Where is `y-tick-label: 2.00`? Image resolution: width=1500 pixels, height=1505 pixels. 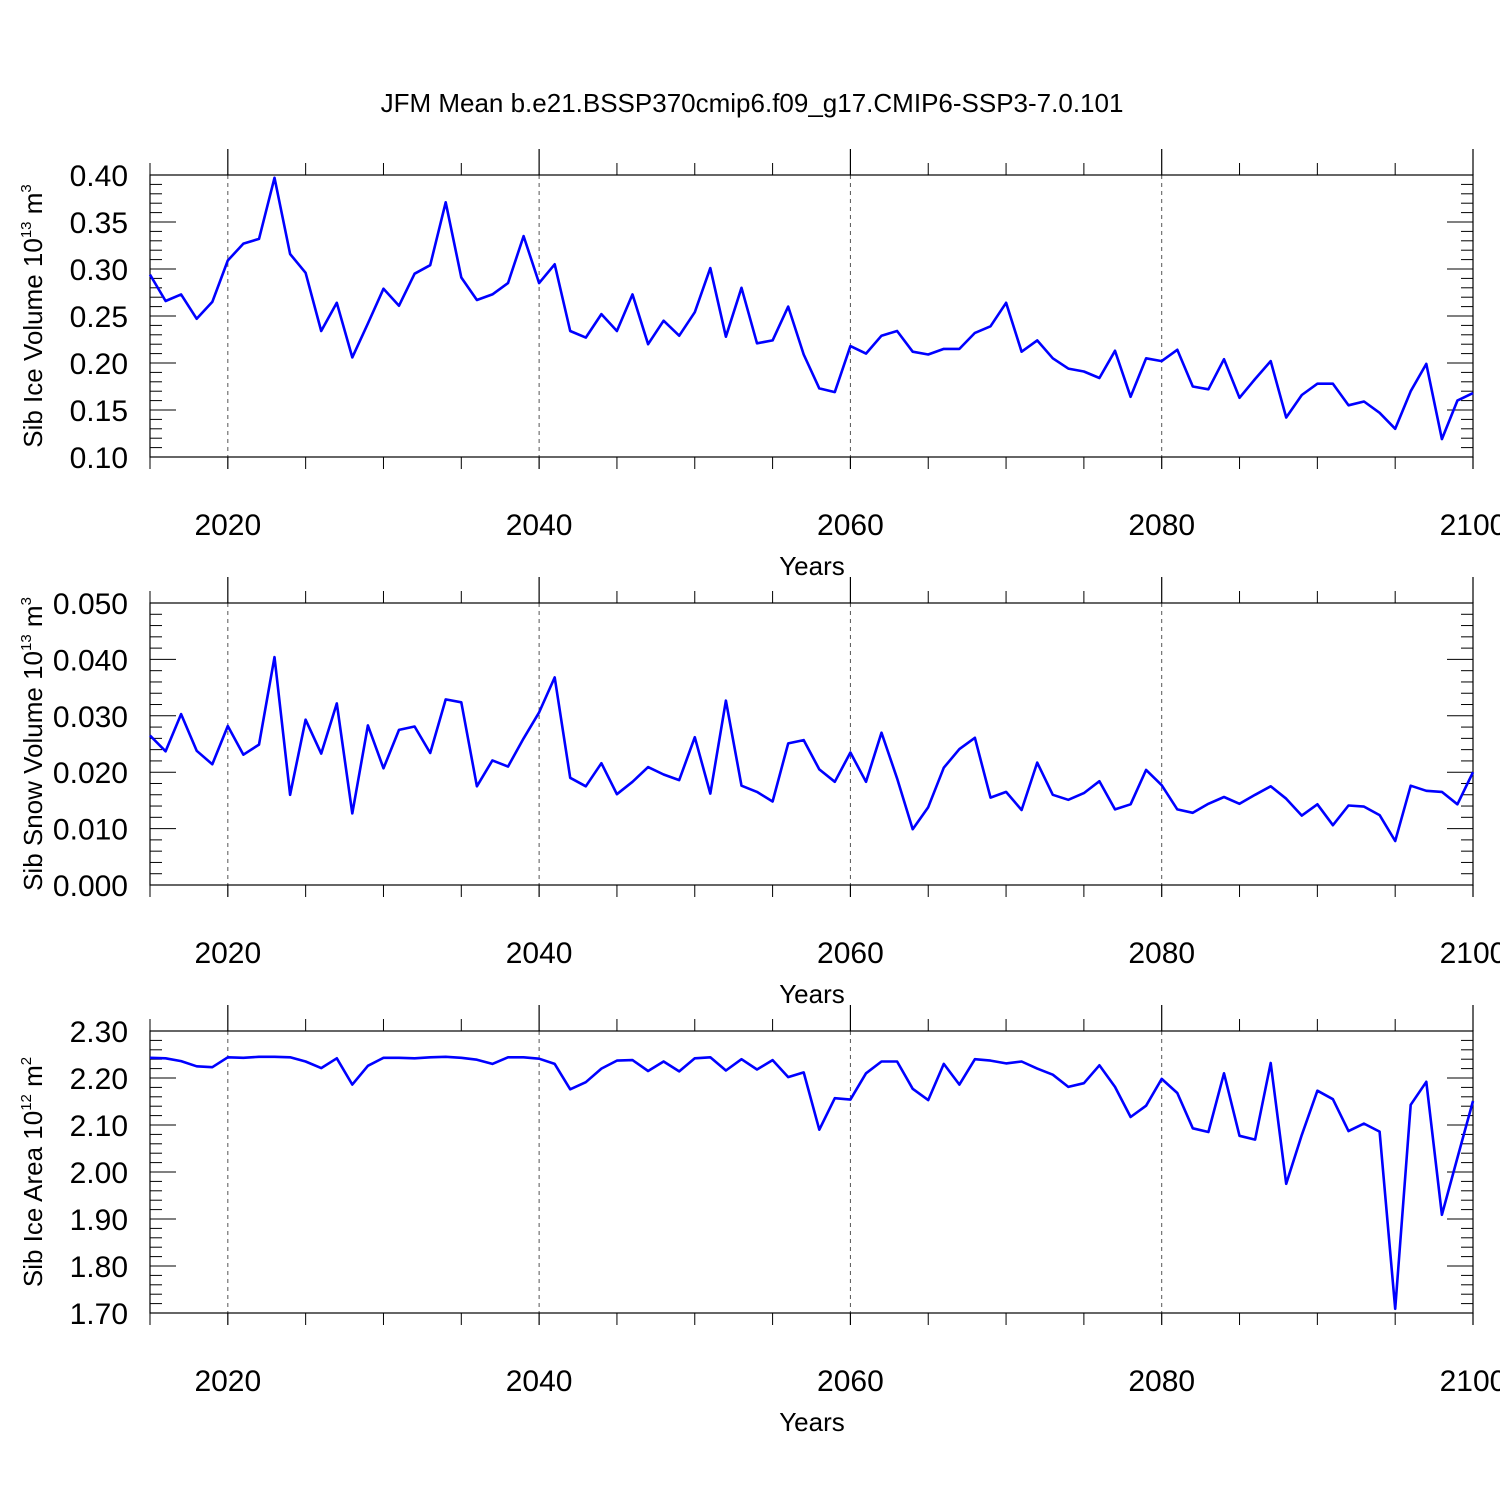
y-tick-label: 2.00 is located at coordinates (99, 1173).